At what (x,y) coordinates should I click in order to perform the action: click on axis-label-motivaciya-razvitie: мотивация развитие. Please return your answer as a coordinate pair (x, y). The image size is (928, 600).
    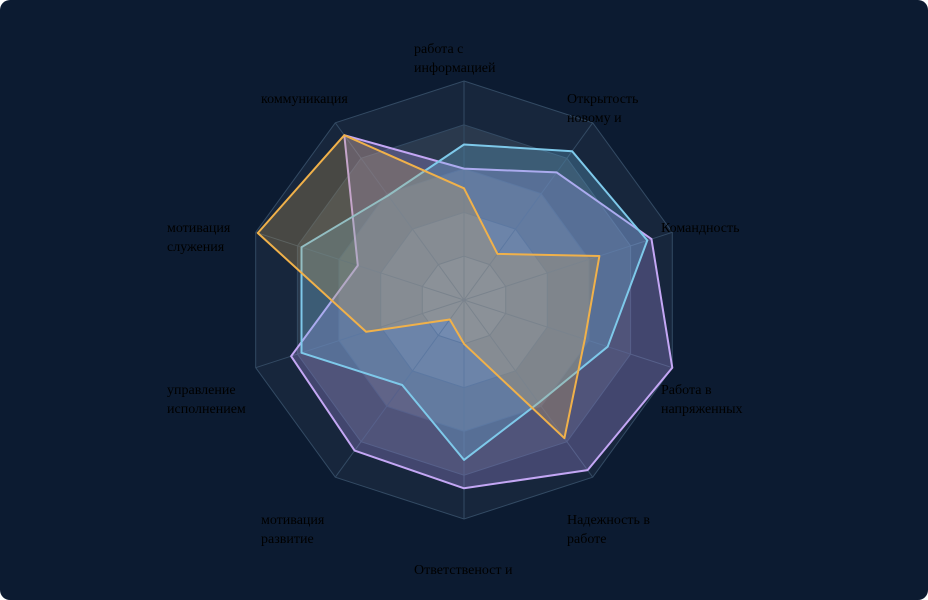
    Looking at the image, I should click on (293, 530).